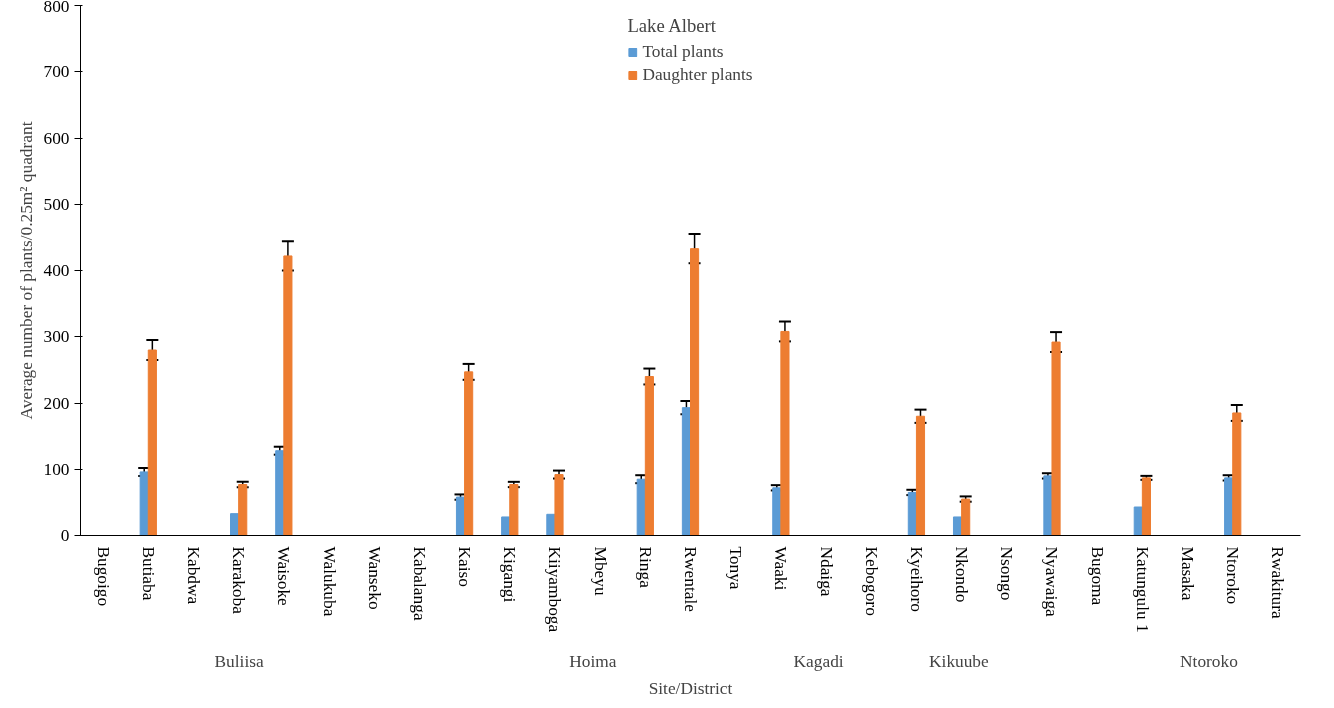 Image resolution: width=1334 pixels, height=708 pixels. I want to click on x-tick-label: Kyeihoro, so click(916, 579).